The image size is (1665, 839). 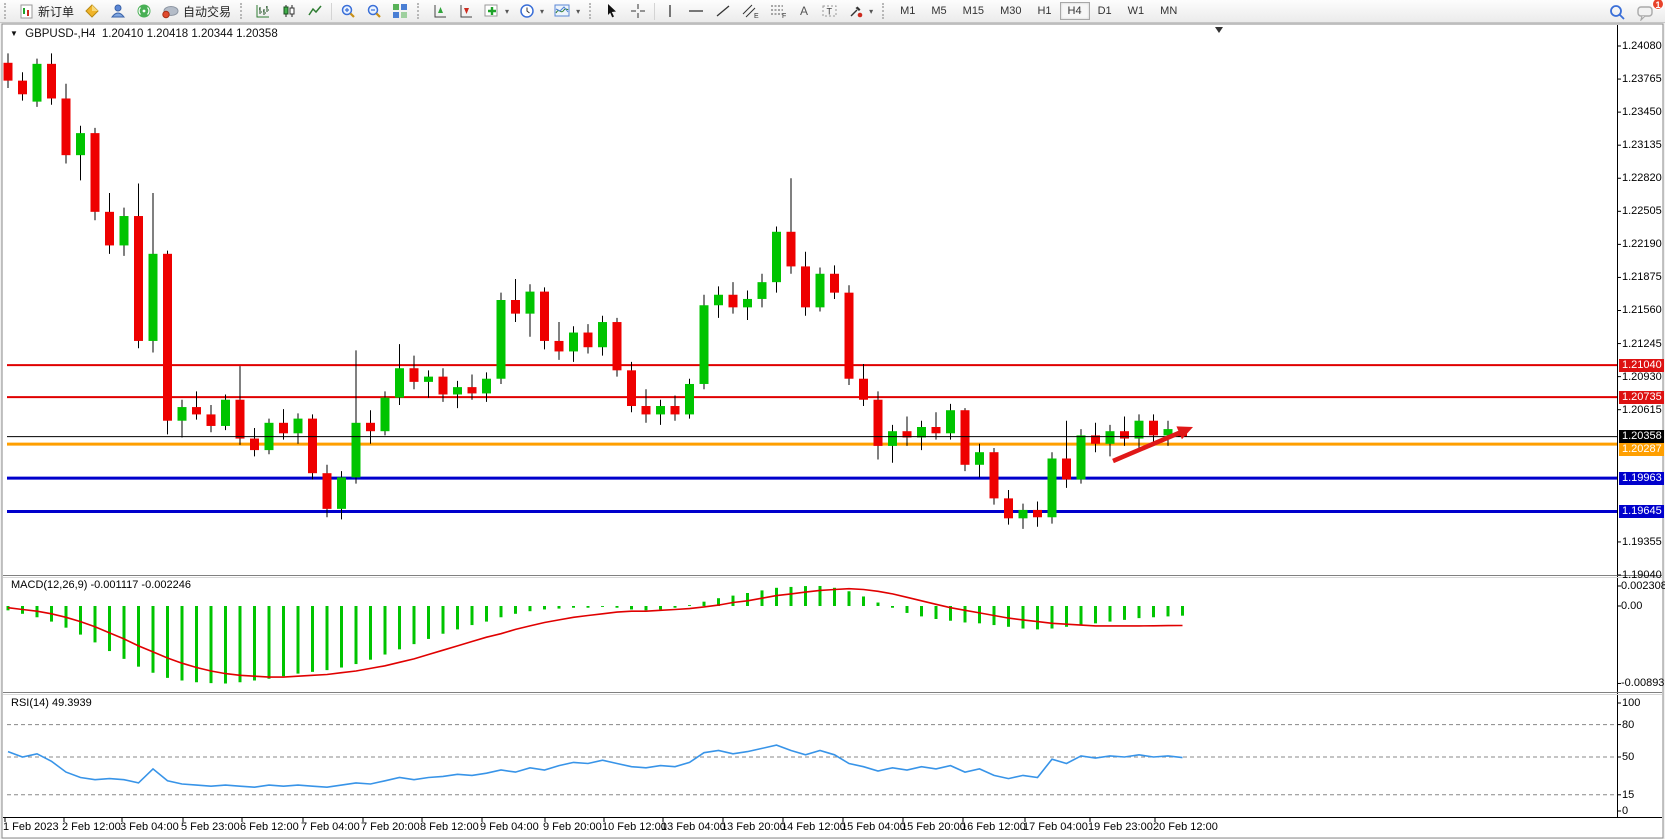 What do you see at coordinates (750, 11) in the screenshot?
I see `equidistant-channel-button: E` at bounding box center [750, 11].